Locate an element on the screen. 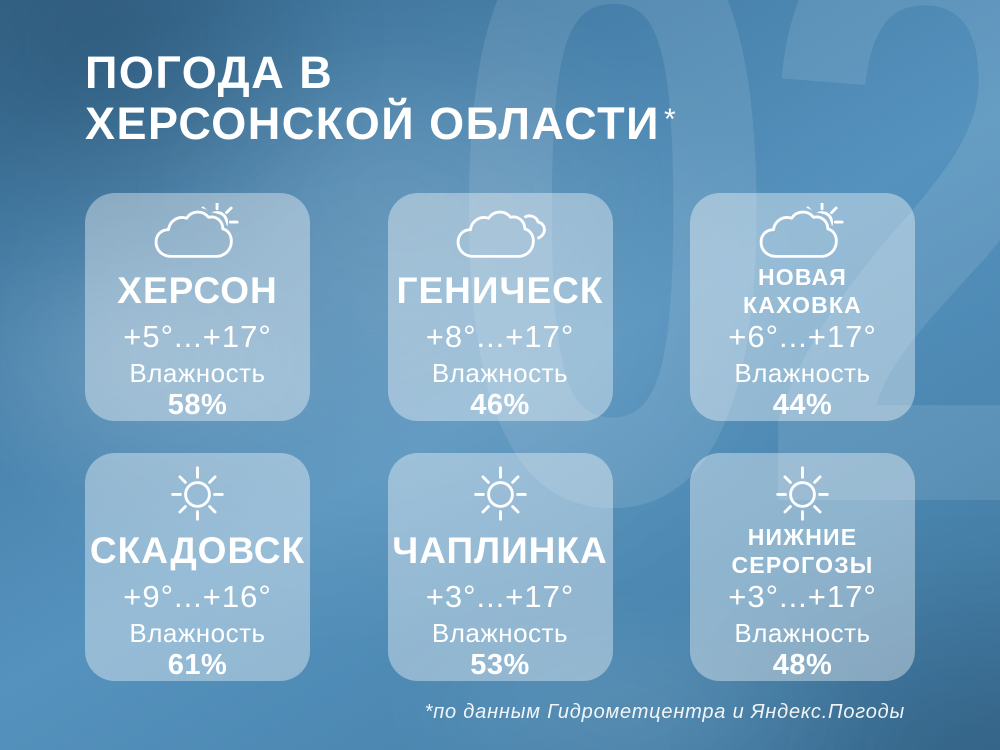  weather-card-novaya-kakhovka: НОВАЯ КАХОВКА +6°...+17° Влажность 44% is located at coordinates (802, 307).